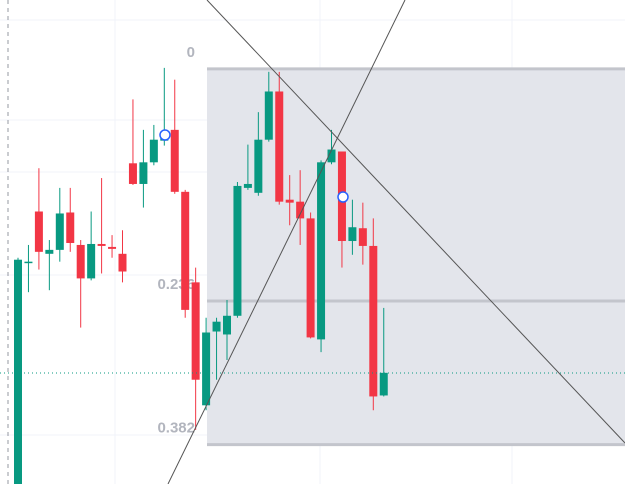 The width and height of the screenshot is (625, 484). Describe the element at coordinates (176, 284) in the screenshot. I see `fib-level-label: 0.236` at that location.